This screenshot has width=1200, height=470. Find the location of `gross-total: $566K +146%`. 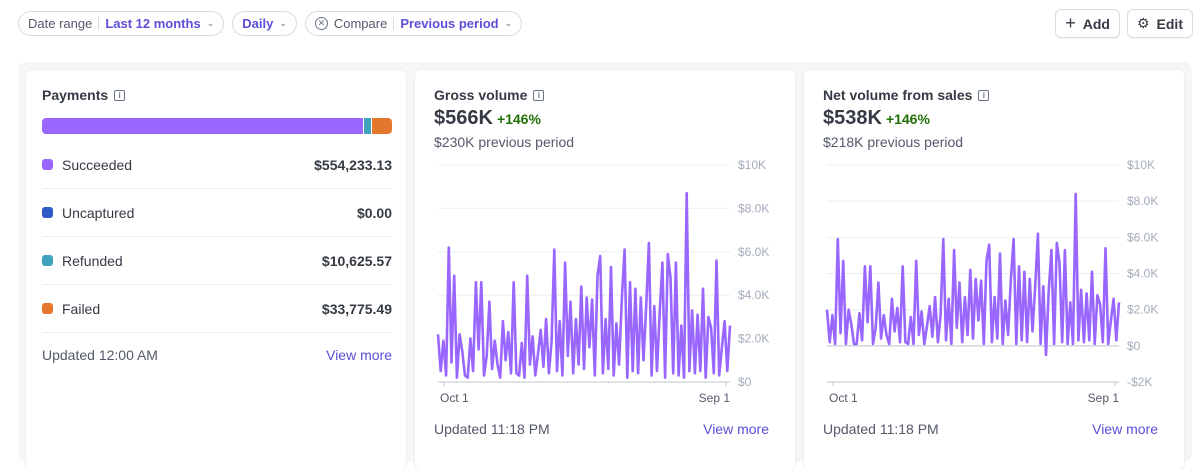

gross-total: $566K +146% is located at coordinates (487, 118).